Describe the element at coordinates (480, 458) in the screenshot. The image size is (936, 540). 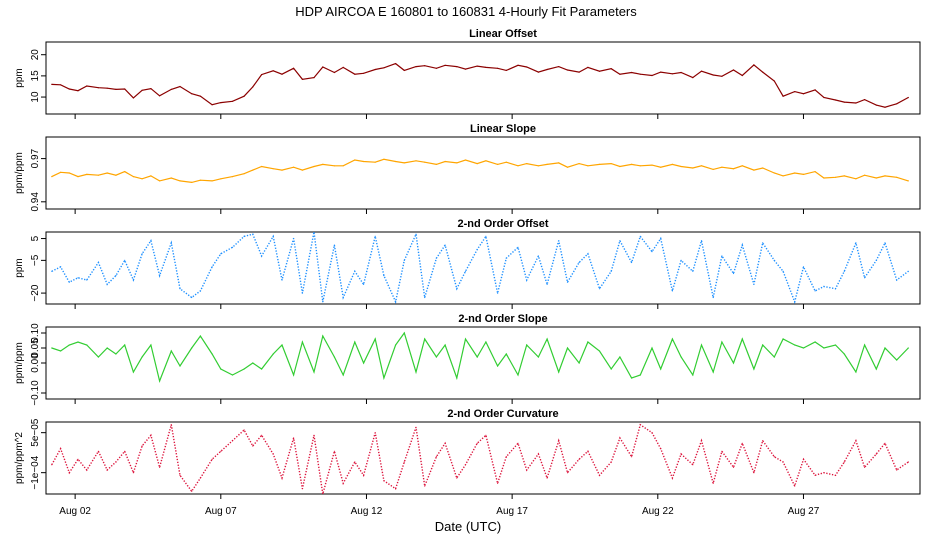
I see `series-line` at that location.